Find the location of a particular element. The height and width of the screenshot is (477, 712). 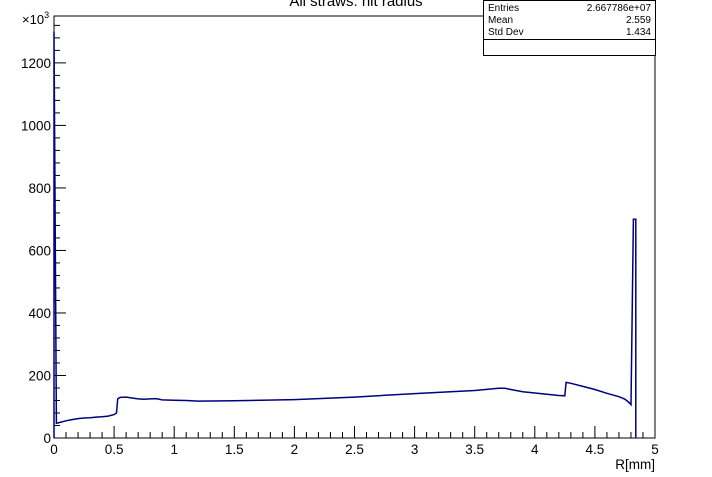

x-axis: 0 0.5 1 1.5 2 2.5 3 3.5 4 4.5 5 is located at coordinates (354, 441).